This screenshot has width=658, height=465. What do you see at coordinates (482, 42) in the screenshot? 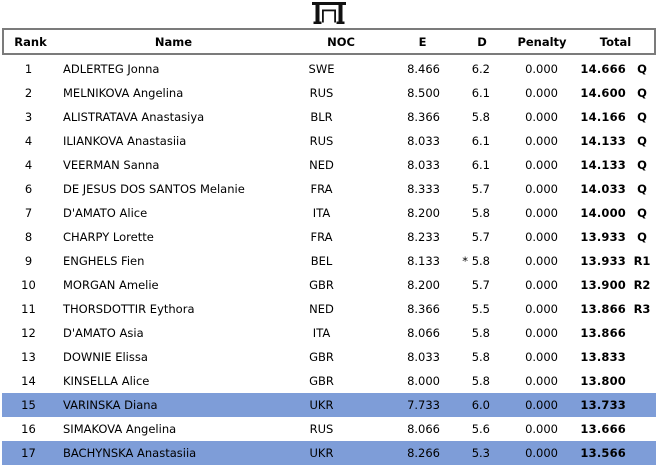
I see `col-header-d: D` at bounding box center [482, 42].